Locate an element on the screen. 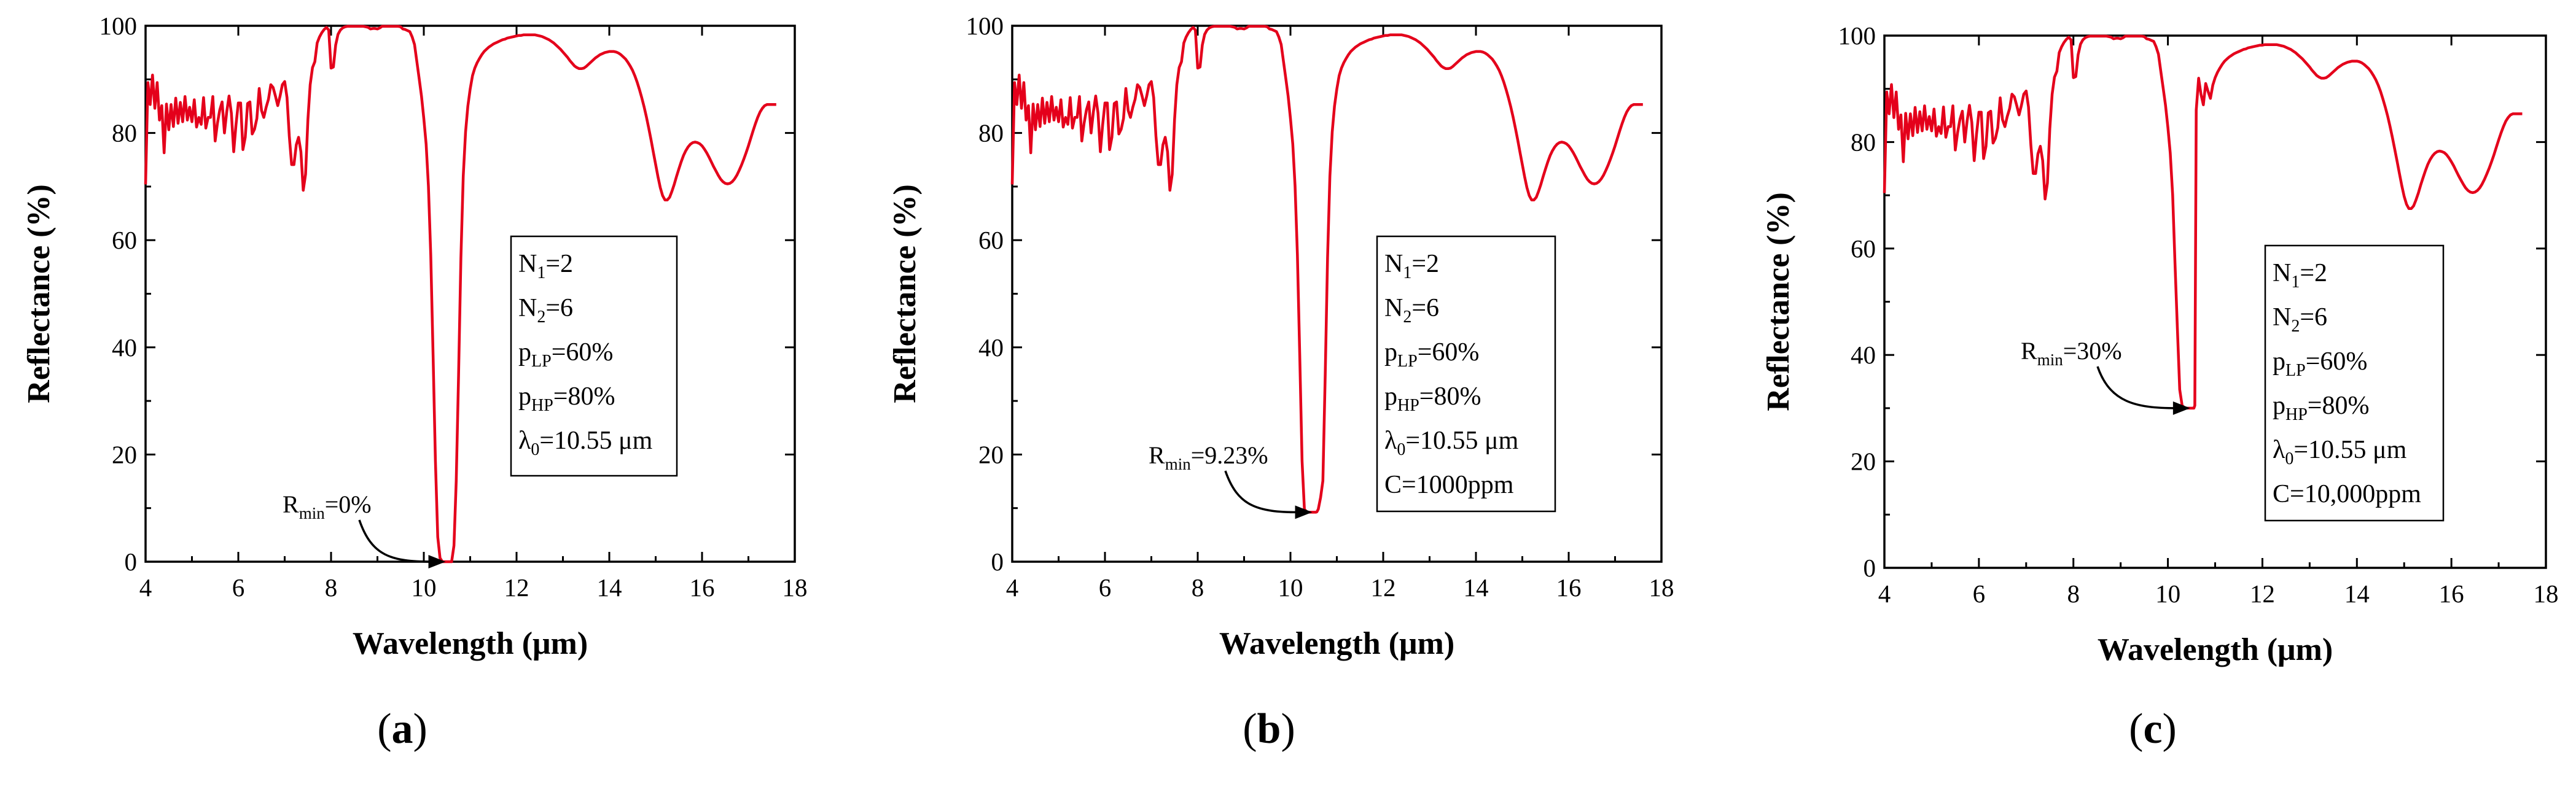 The width and height of the screenshot is (2576, 787). rmin-annotation-label: Rmin=30% is located at coordinates (2071, 353).